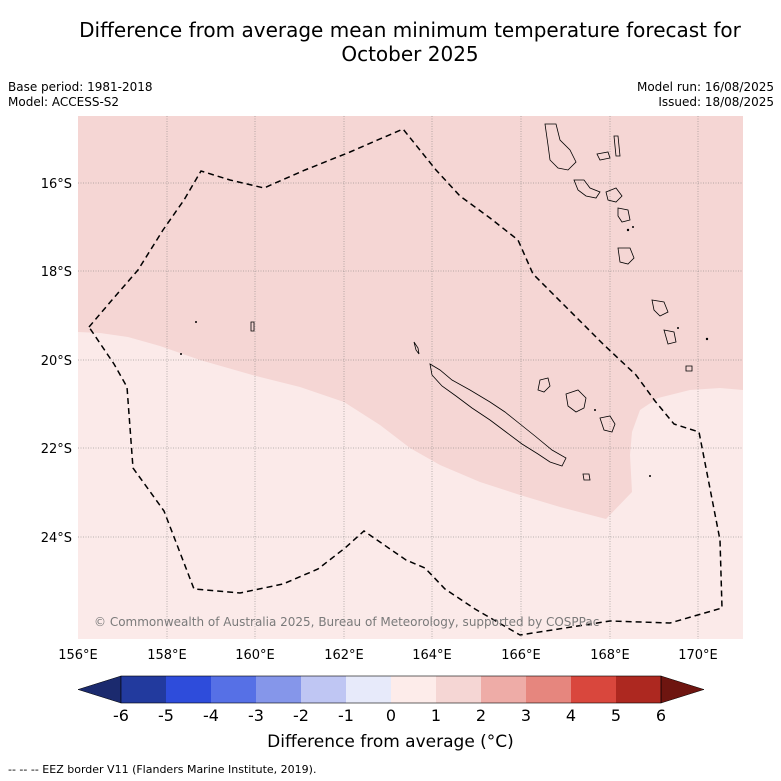  What do you see at coordinates (166, 715) in the screenshot?
I see `colorbar-tick-label: -5` at bounding box center [166, 715].